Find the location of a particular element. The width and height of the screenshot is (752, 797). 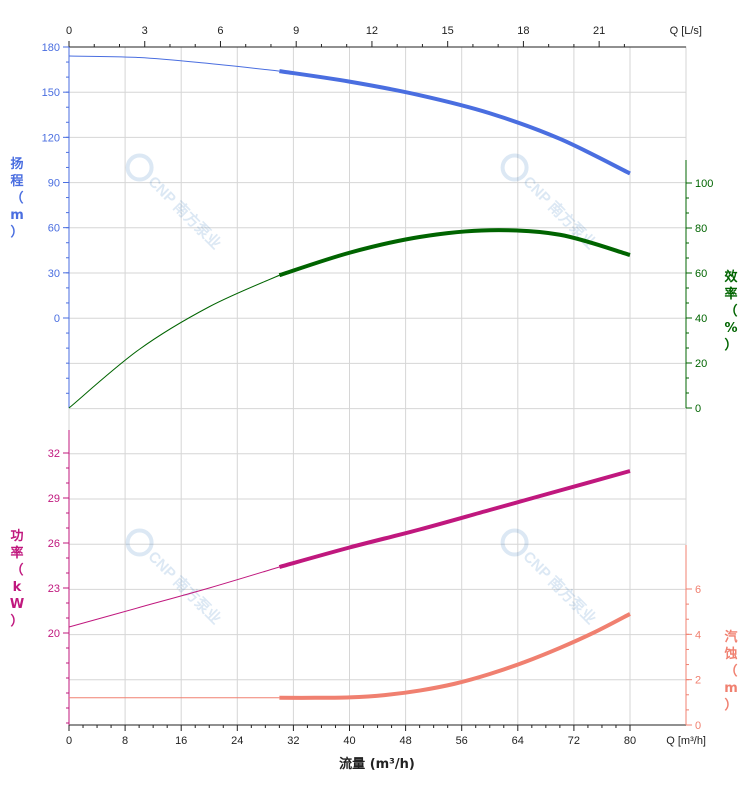

x-tick-label-bottom: 40 is located at coordinates (349, 741).